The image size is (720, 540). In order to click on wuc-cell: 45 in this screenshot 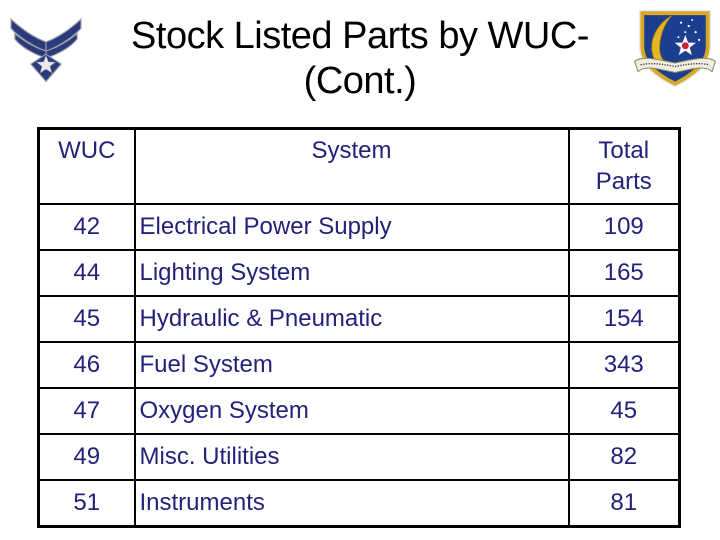, I will do `click(86, 319)`.